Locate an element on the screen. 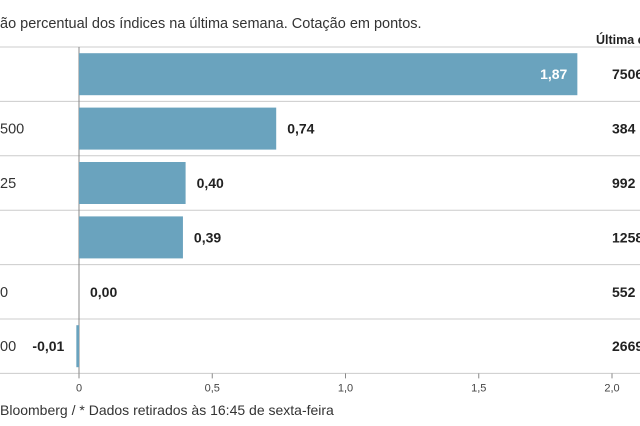 This screenshot has height=426, width=640. value-label: 0,00 is located at coordinates (103, 292).